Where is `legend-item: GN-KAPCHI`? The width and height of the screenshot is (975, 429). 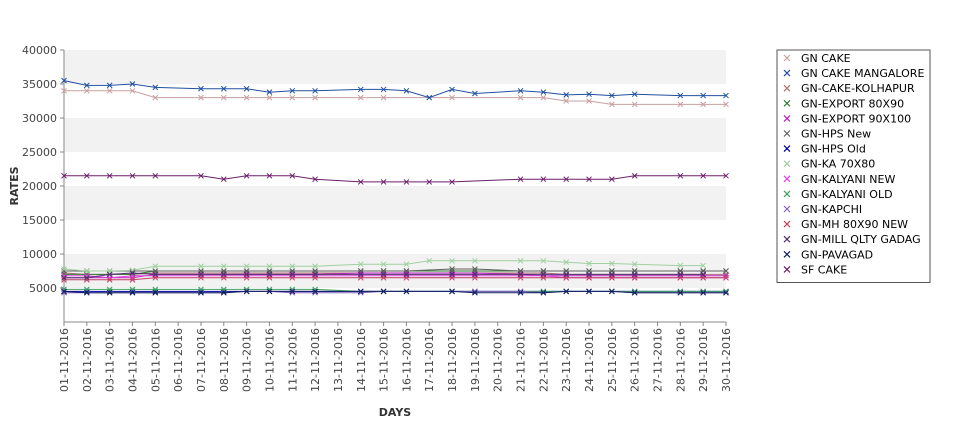
legend-item: GN-KAPCHI is located at coordinates (822, 209).